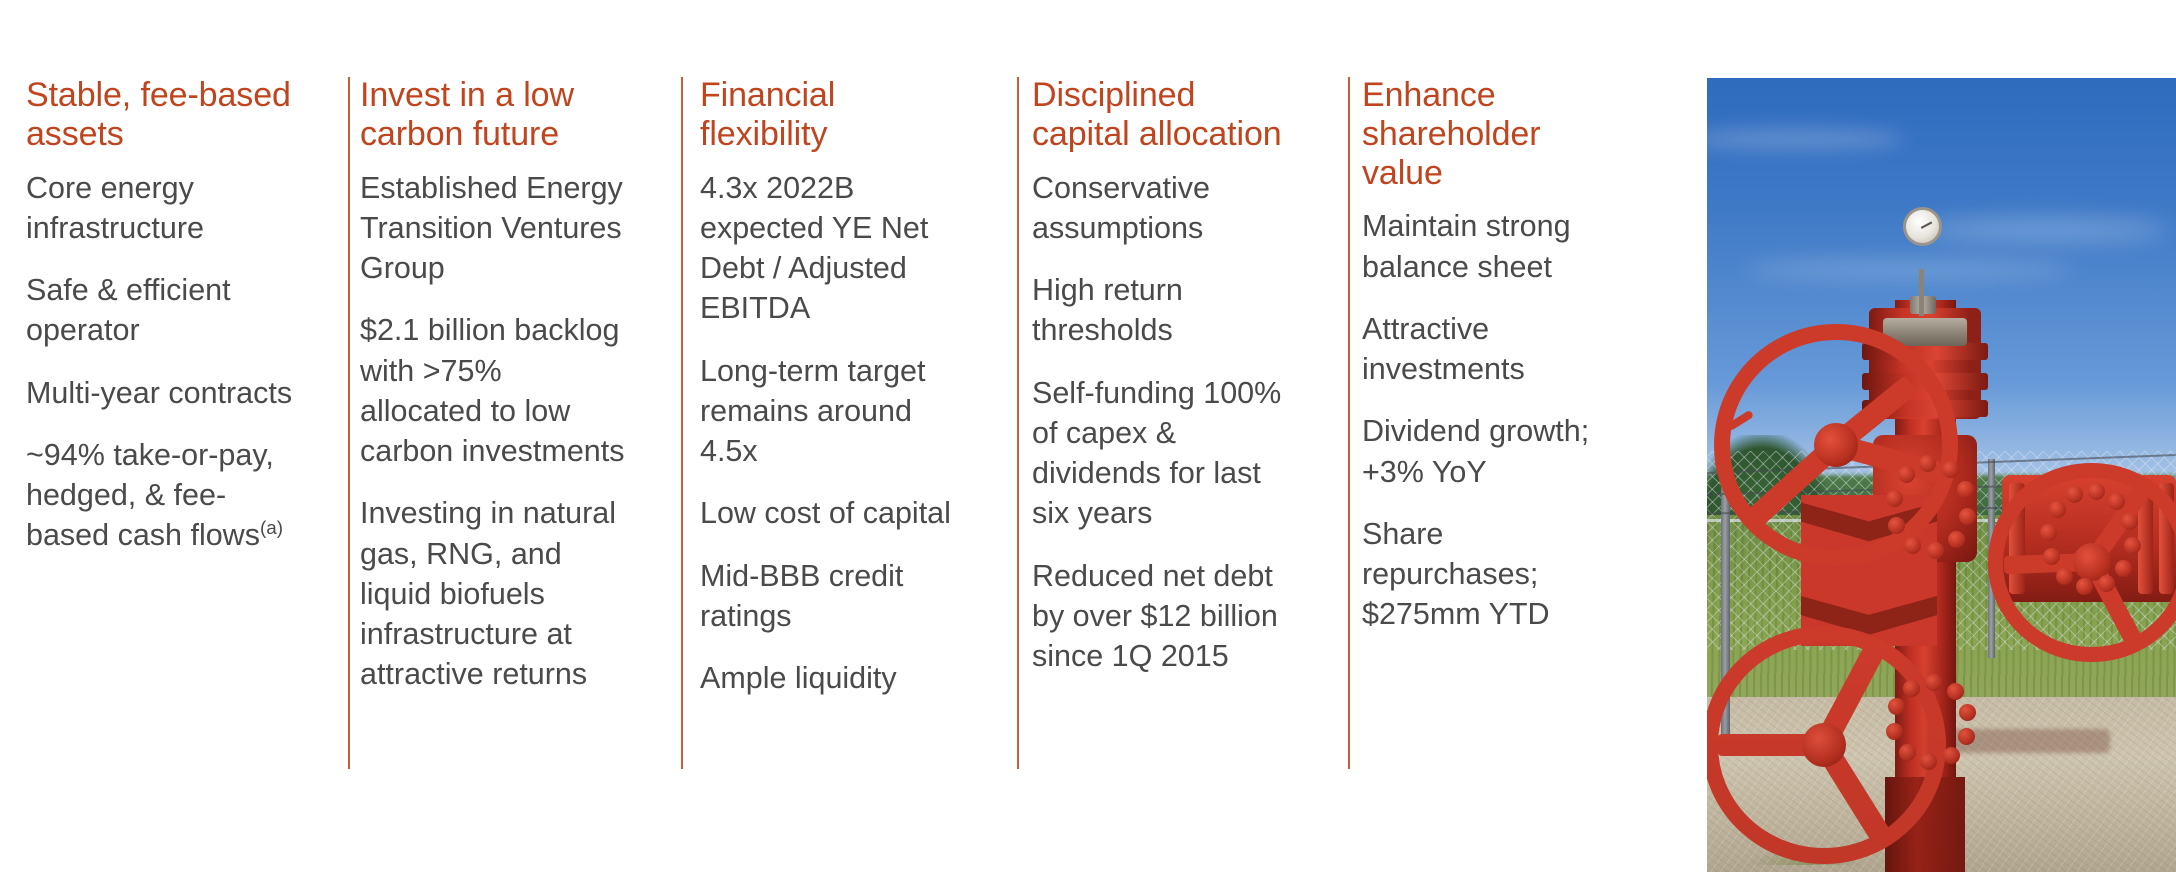 The height and width of the screenshot is (872, 2176). Describe the element at coordinates (1922, 292) in the screenshot. I see `gauge-stem` at that location.